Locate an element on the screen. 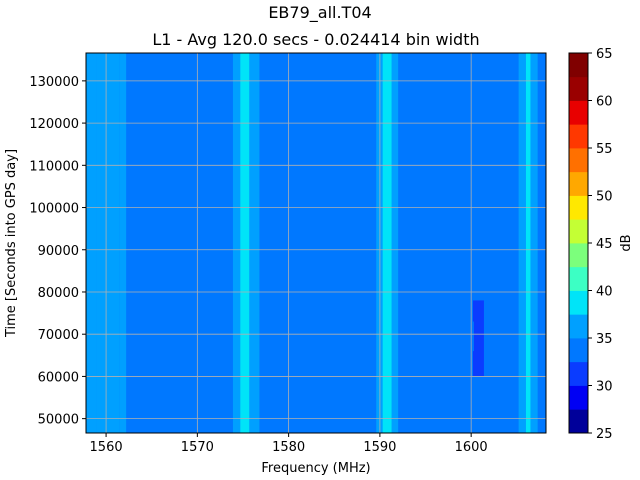 This screenshot has height=480, width=640. y-tick-label: 110000 is located at coordinates (54, 166).